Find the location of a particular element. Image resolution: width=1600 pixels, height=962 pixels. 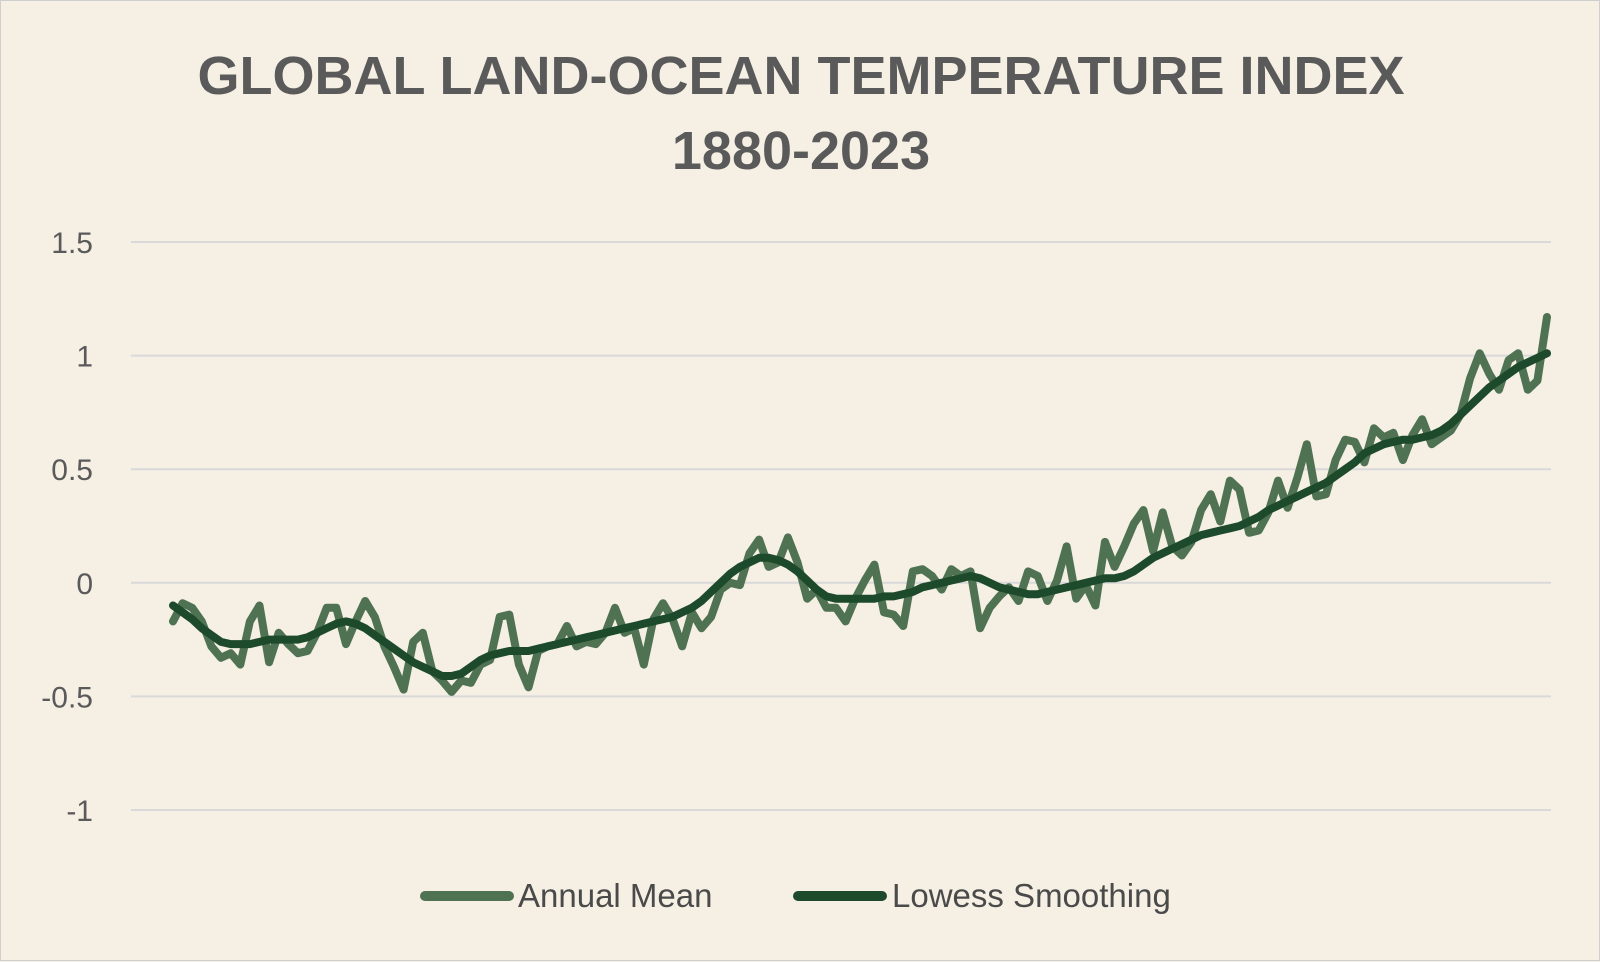

legend-item-annual-mean: Annual Mean is located at coordinates (566, 895).